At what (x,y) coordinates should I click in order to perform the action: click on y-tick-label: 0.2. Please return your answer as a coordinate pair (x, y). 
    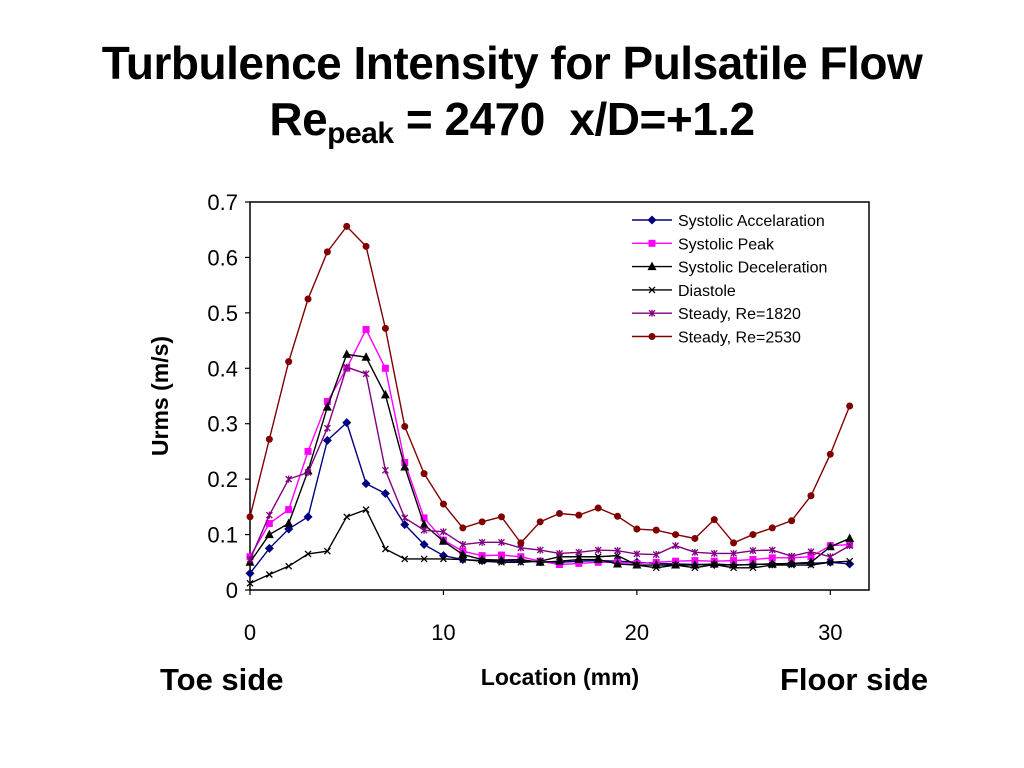
    Looking at the image, I should click on (222, 479).